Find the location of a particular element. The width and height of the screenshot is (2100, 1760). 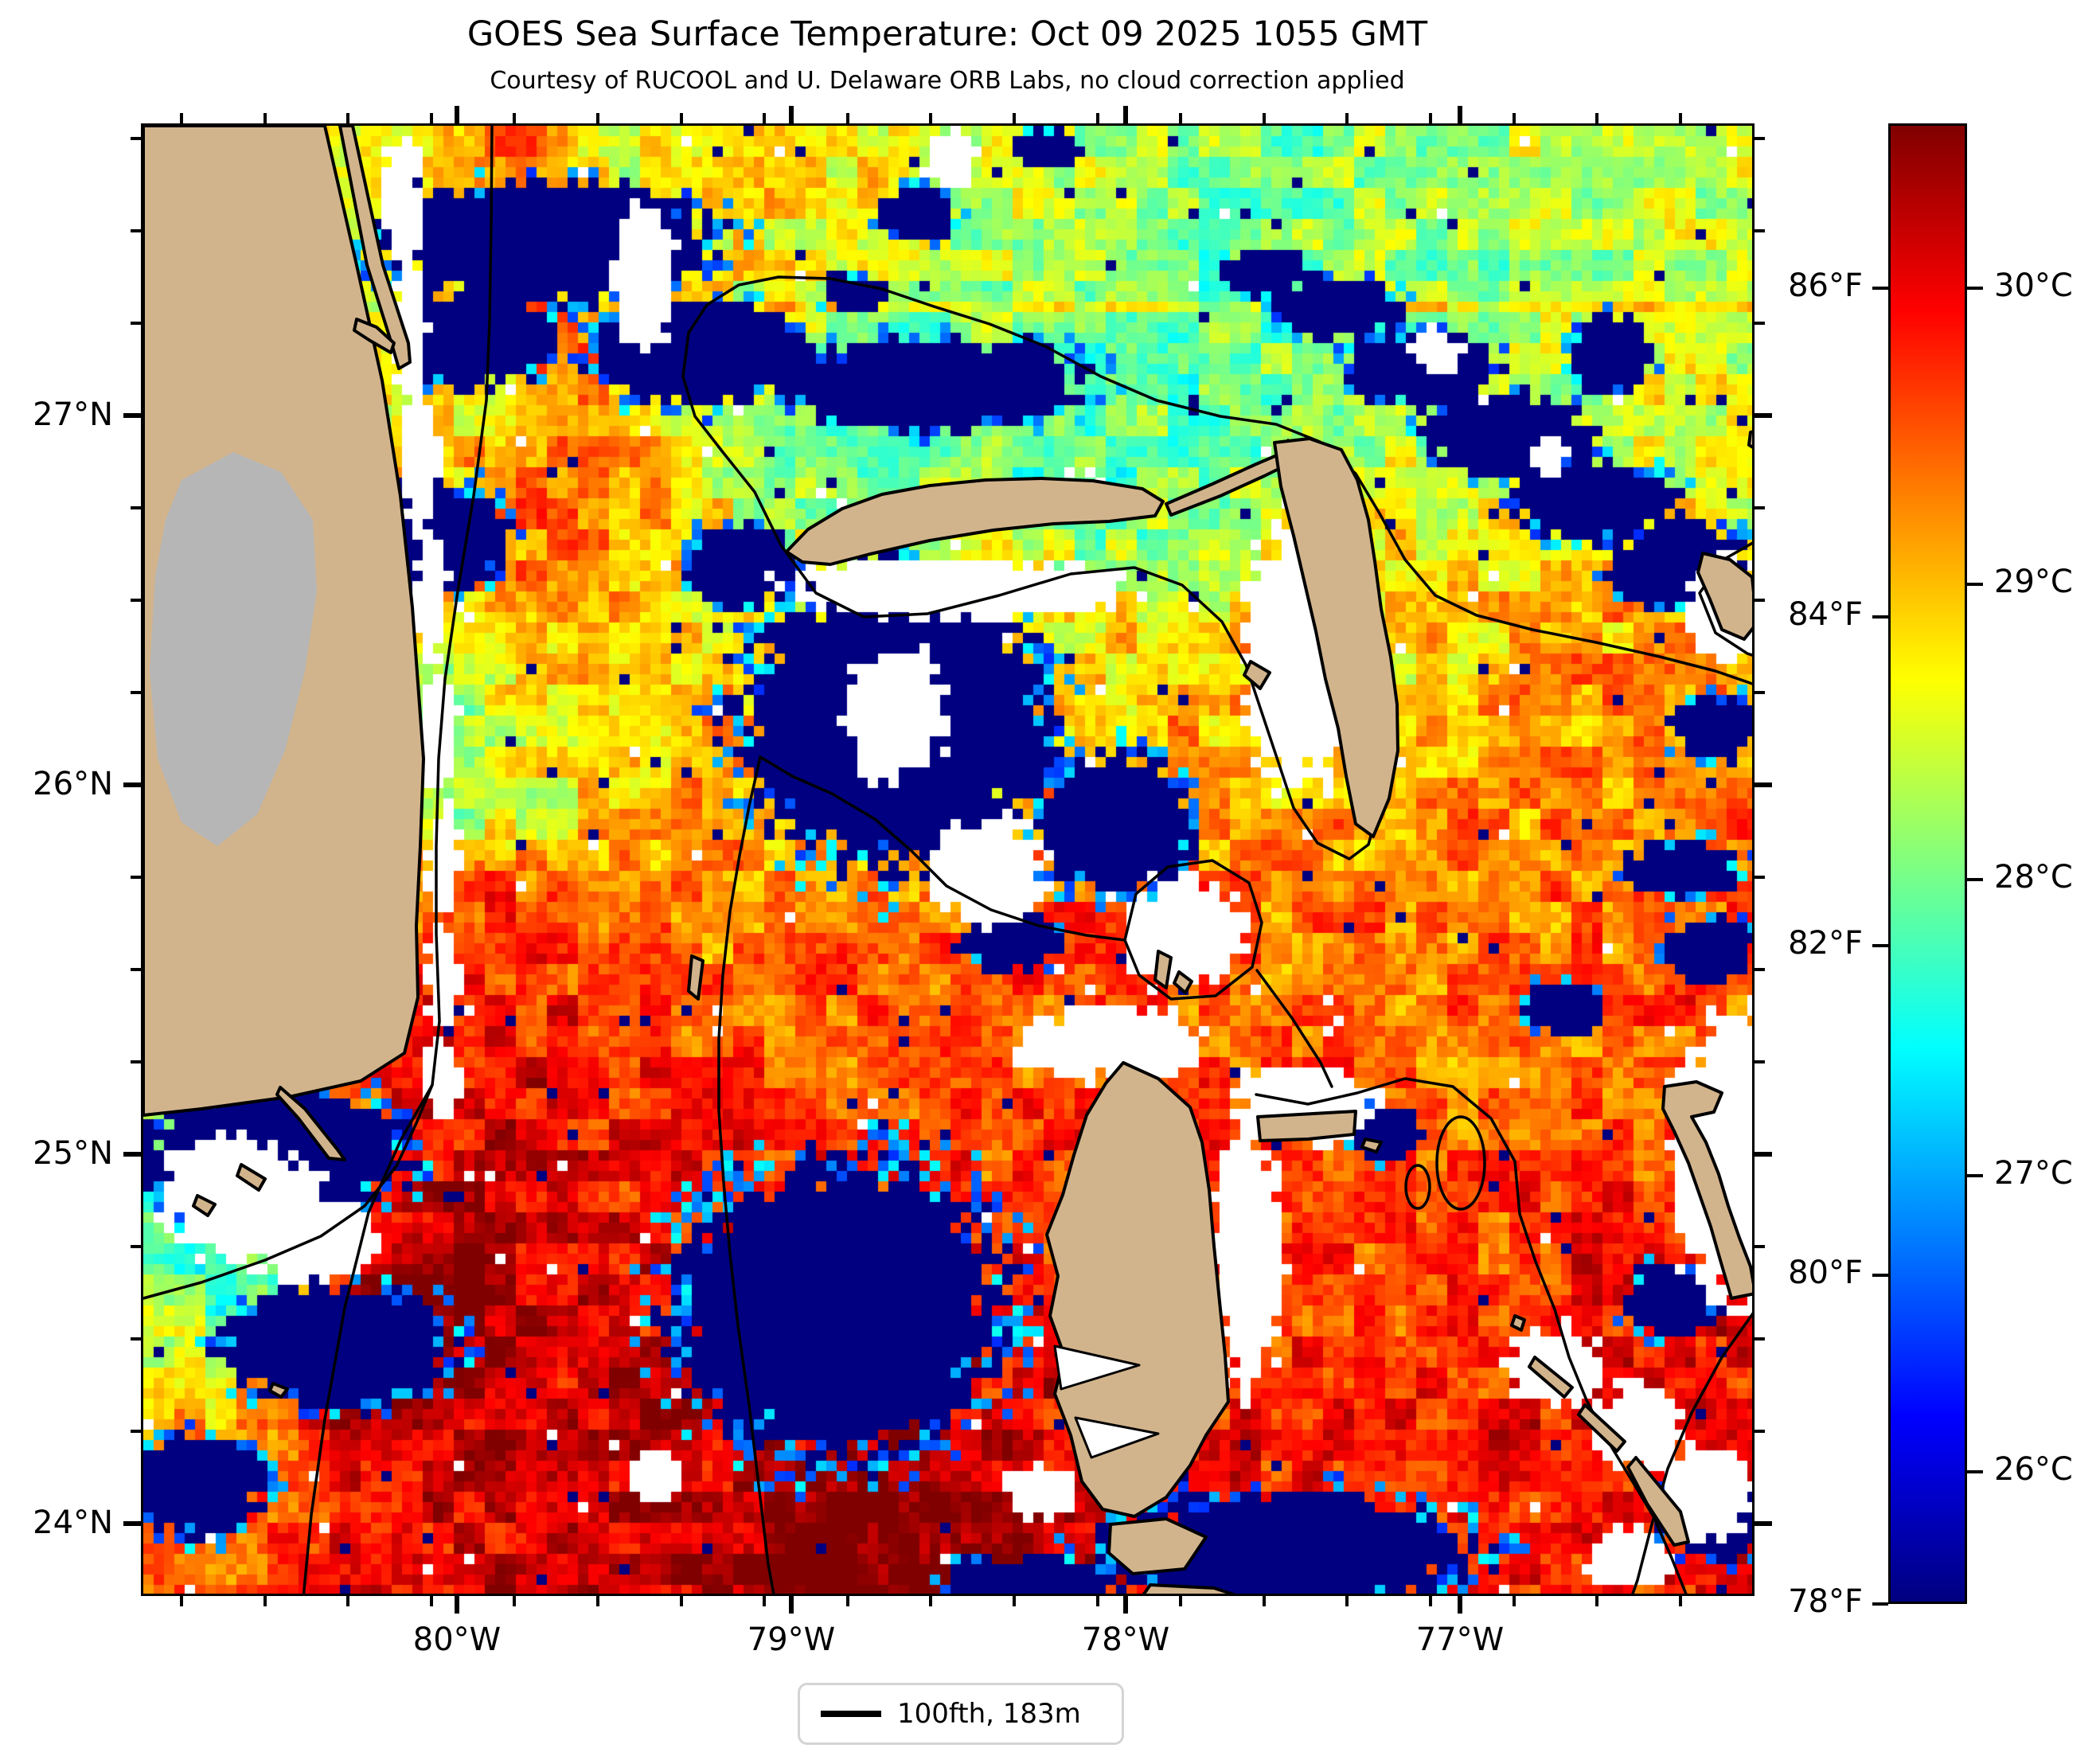

channel-cut-andros-cut2 is located at coordinates (1117, 1438).